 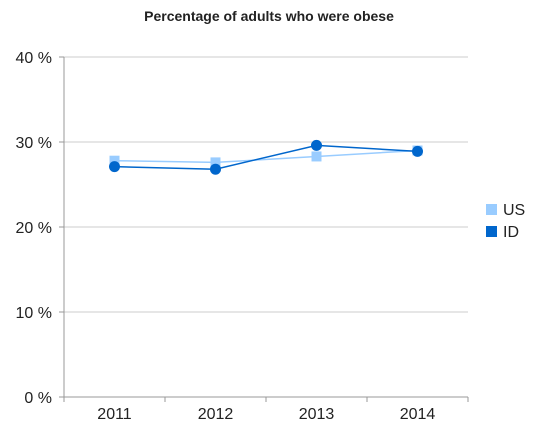 I want to click on legend: US ID, so click(x=505, y=221).